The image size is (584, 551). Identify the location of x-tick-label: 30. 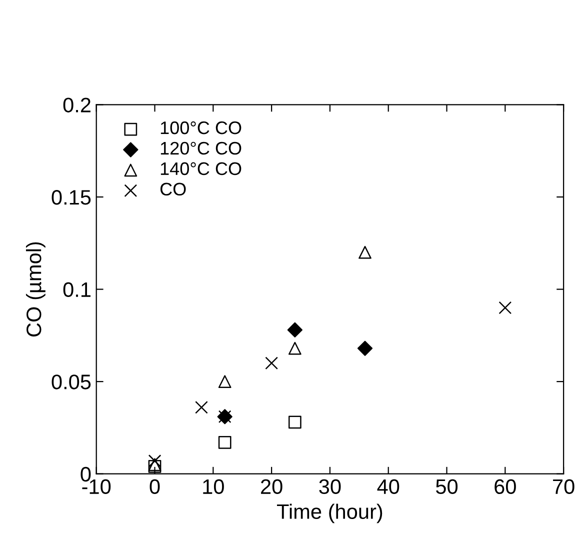
(330, 486).